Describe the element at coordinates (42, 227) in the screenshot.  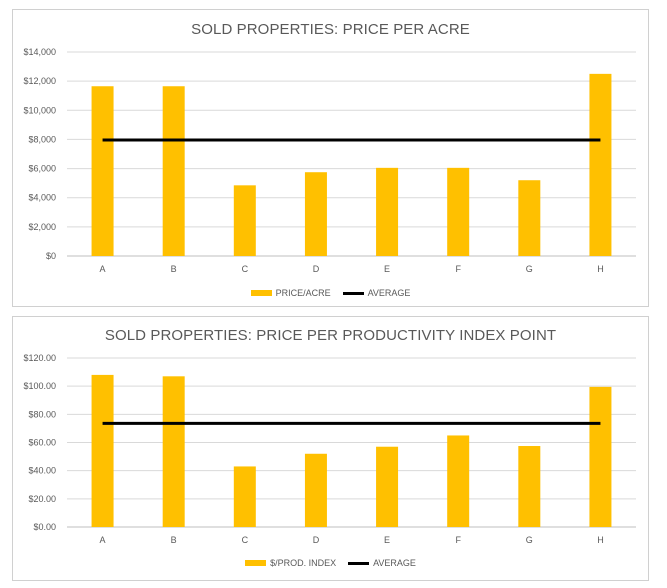
I see `y-tick-label: $2,000` at that location.